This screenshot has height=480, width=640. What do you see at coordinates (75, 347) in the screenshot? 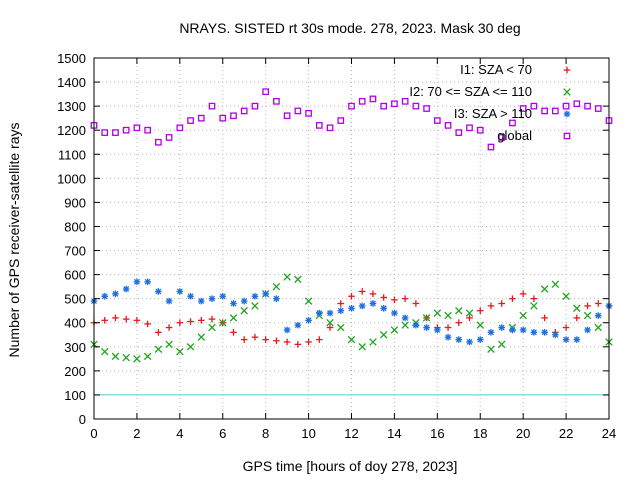
I see `y-tick-label: 300` at bounding box center [75, 347].